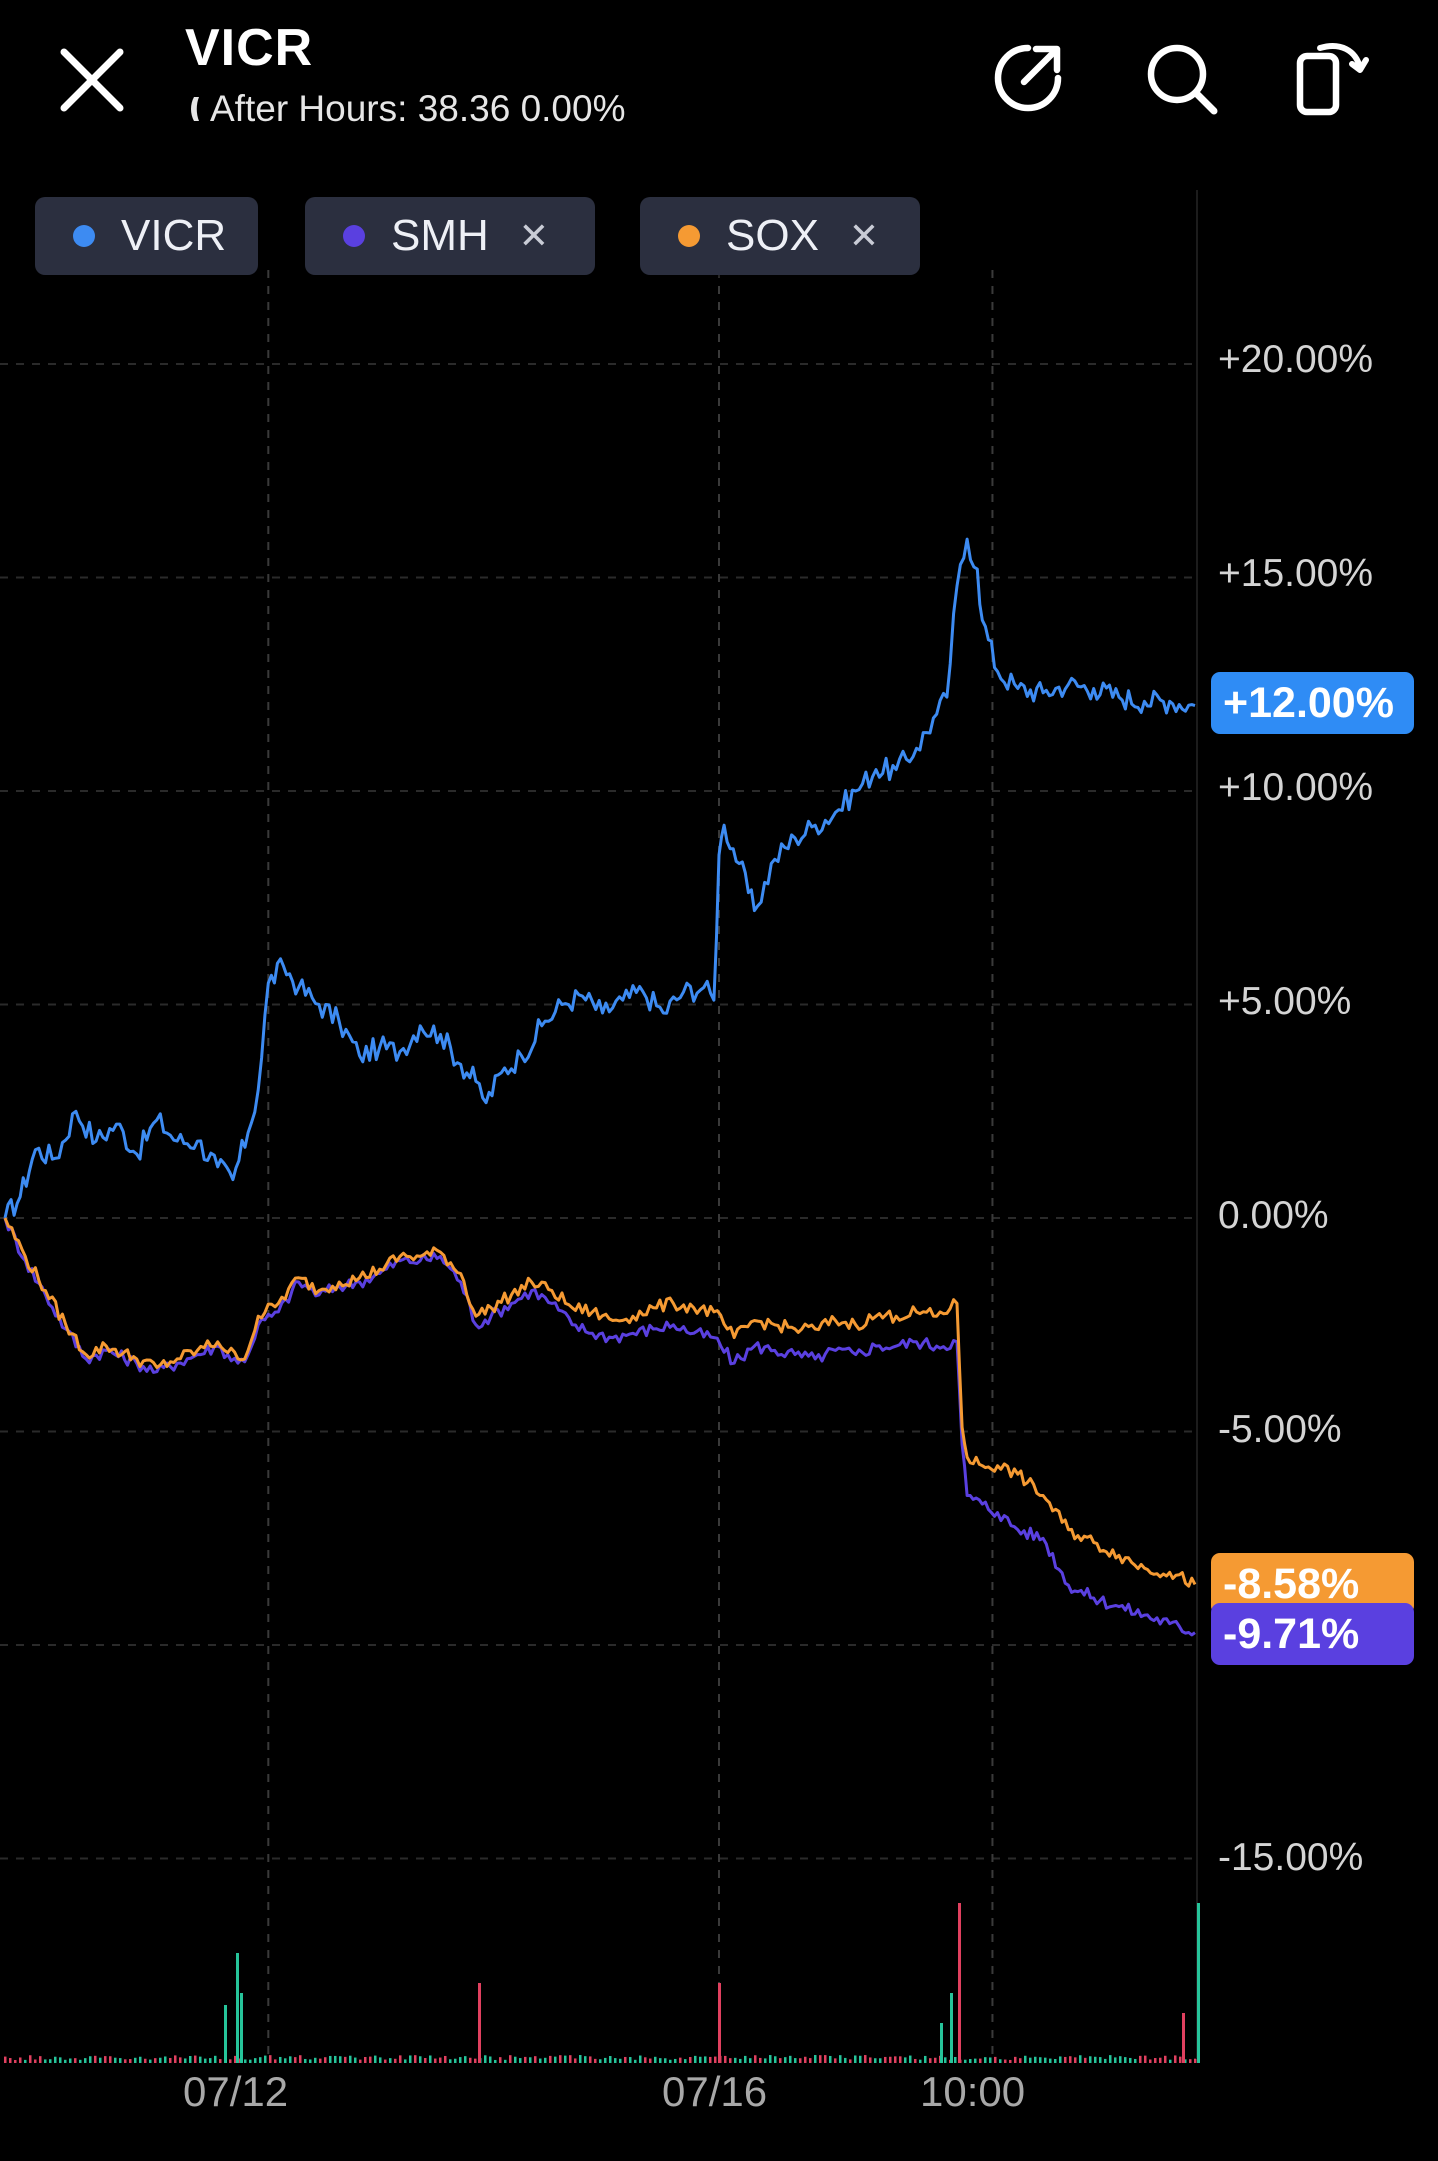  I want to click on remove-smh-icon: ✕, so click(533, 235).